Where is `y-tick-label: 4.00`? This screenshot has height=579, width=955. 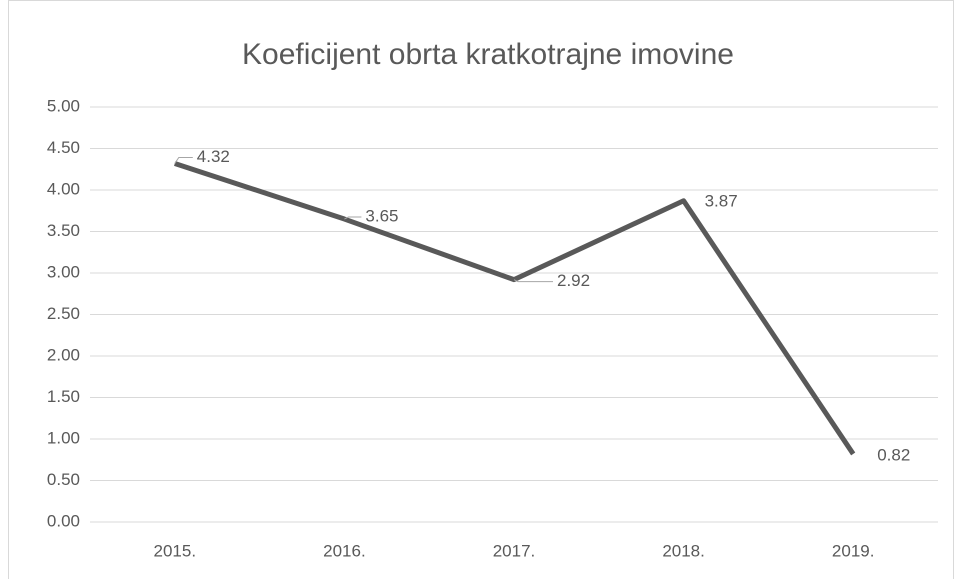 y-tick-label: 4.00 is located at coordinates (63, 188).